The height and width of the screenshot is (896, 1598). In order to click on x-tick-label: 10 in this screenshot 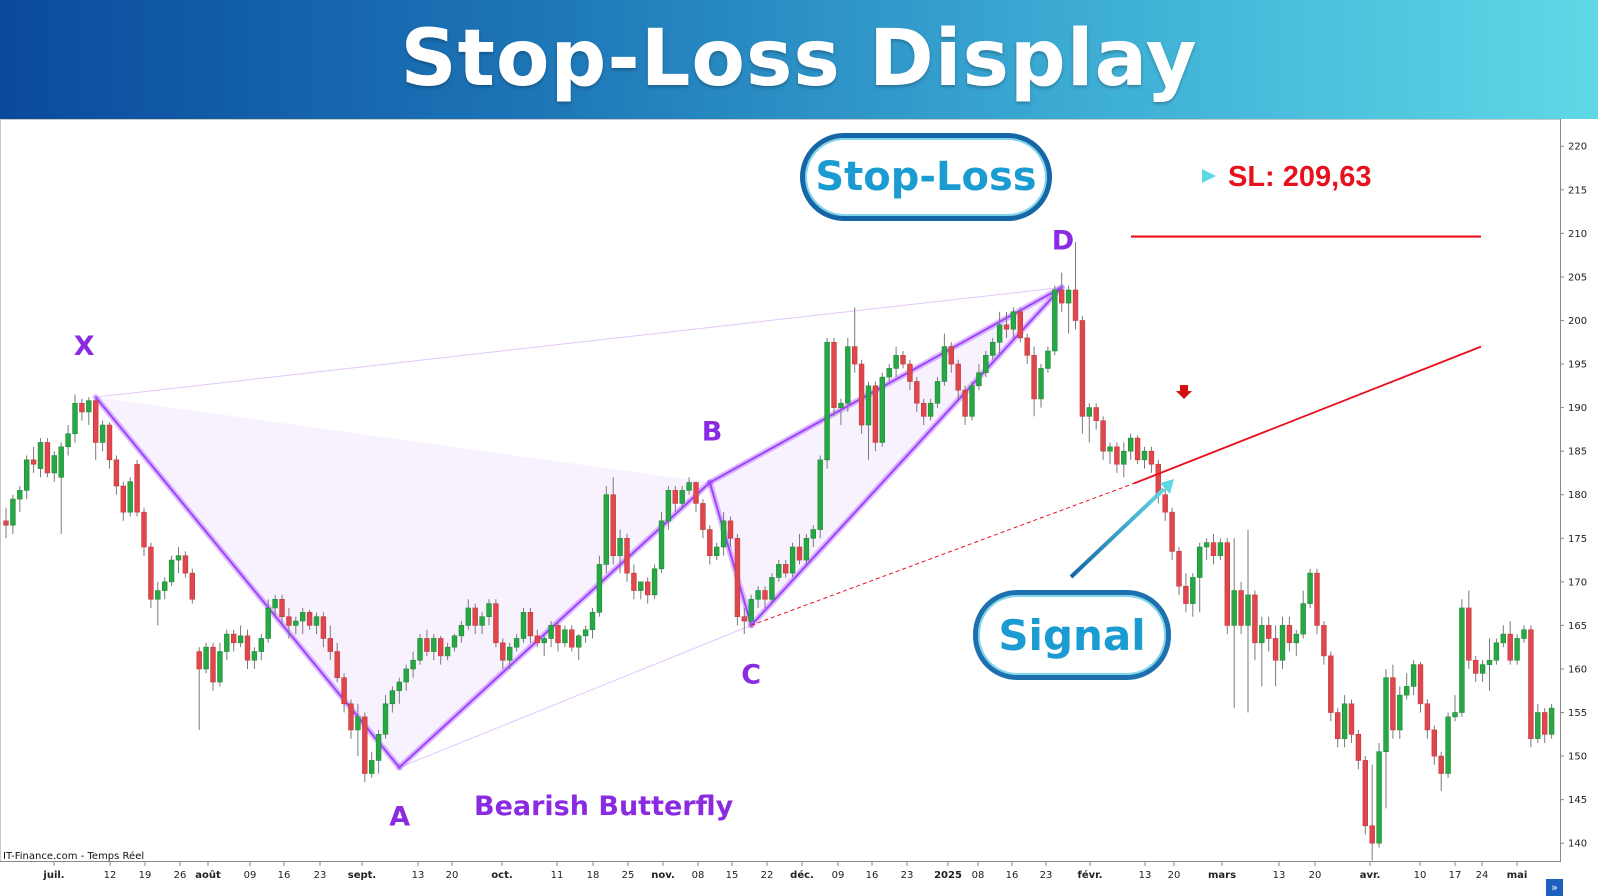, I will do `click(1420, 875)`.